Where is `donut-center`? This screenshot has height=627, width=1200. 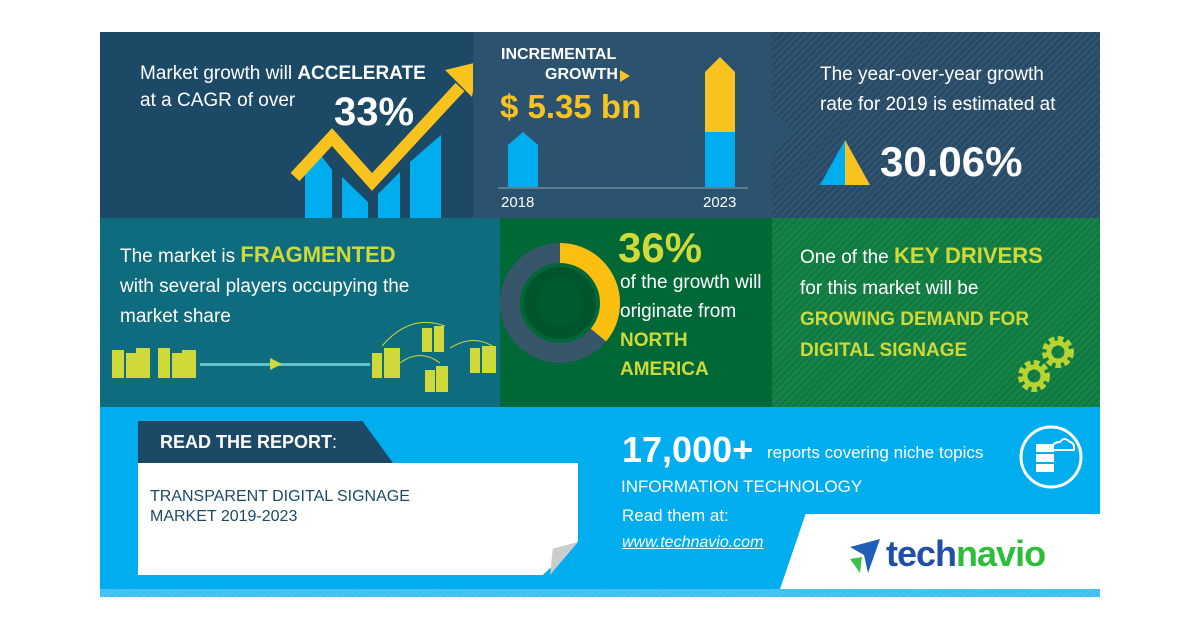 donut-center is located at coordinates (560, 303).